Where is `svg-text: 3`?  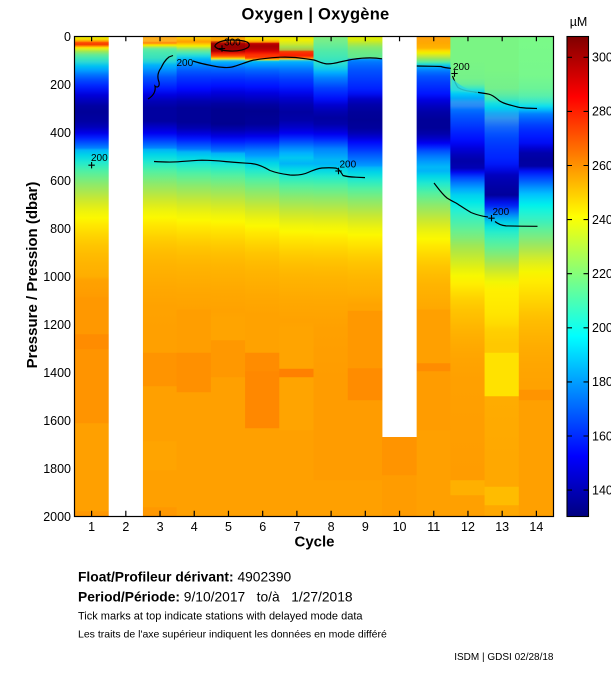 svg-text: 3 is located at coordinates (160, 527).